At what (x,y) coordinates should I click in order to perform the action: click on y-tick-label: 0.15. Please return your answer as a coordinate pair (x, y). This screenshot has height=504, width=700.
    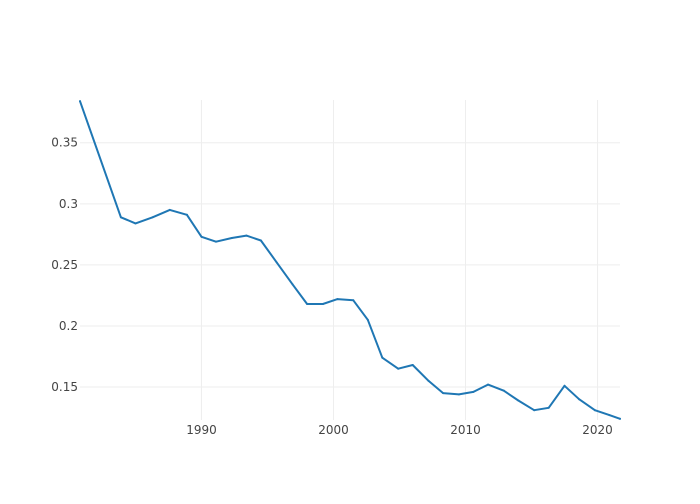
    Looking at the image, I should click on (64, 387).